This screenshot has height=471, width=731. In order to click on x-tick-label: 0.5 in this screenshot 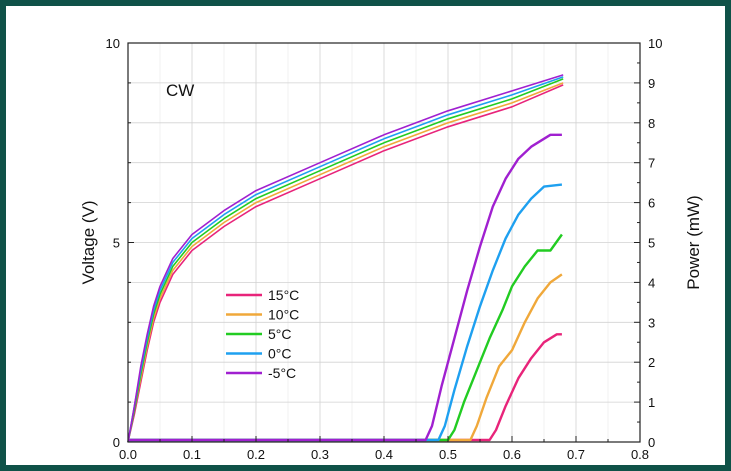, I will do `click(448, 454)`.